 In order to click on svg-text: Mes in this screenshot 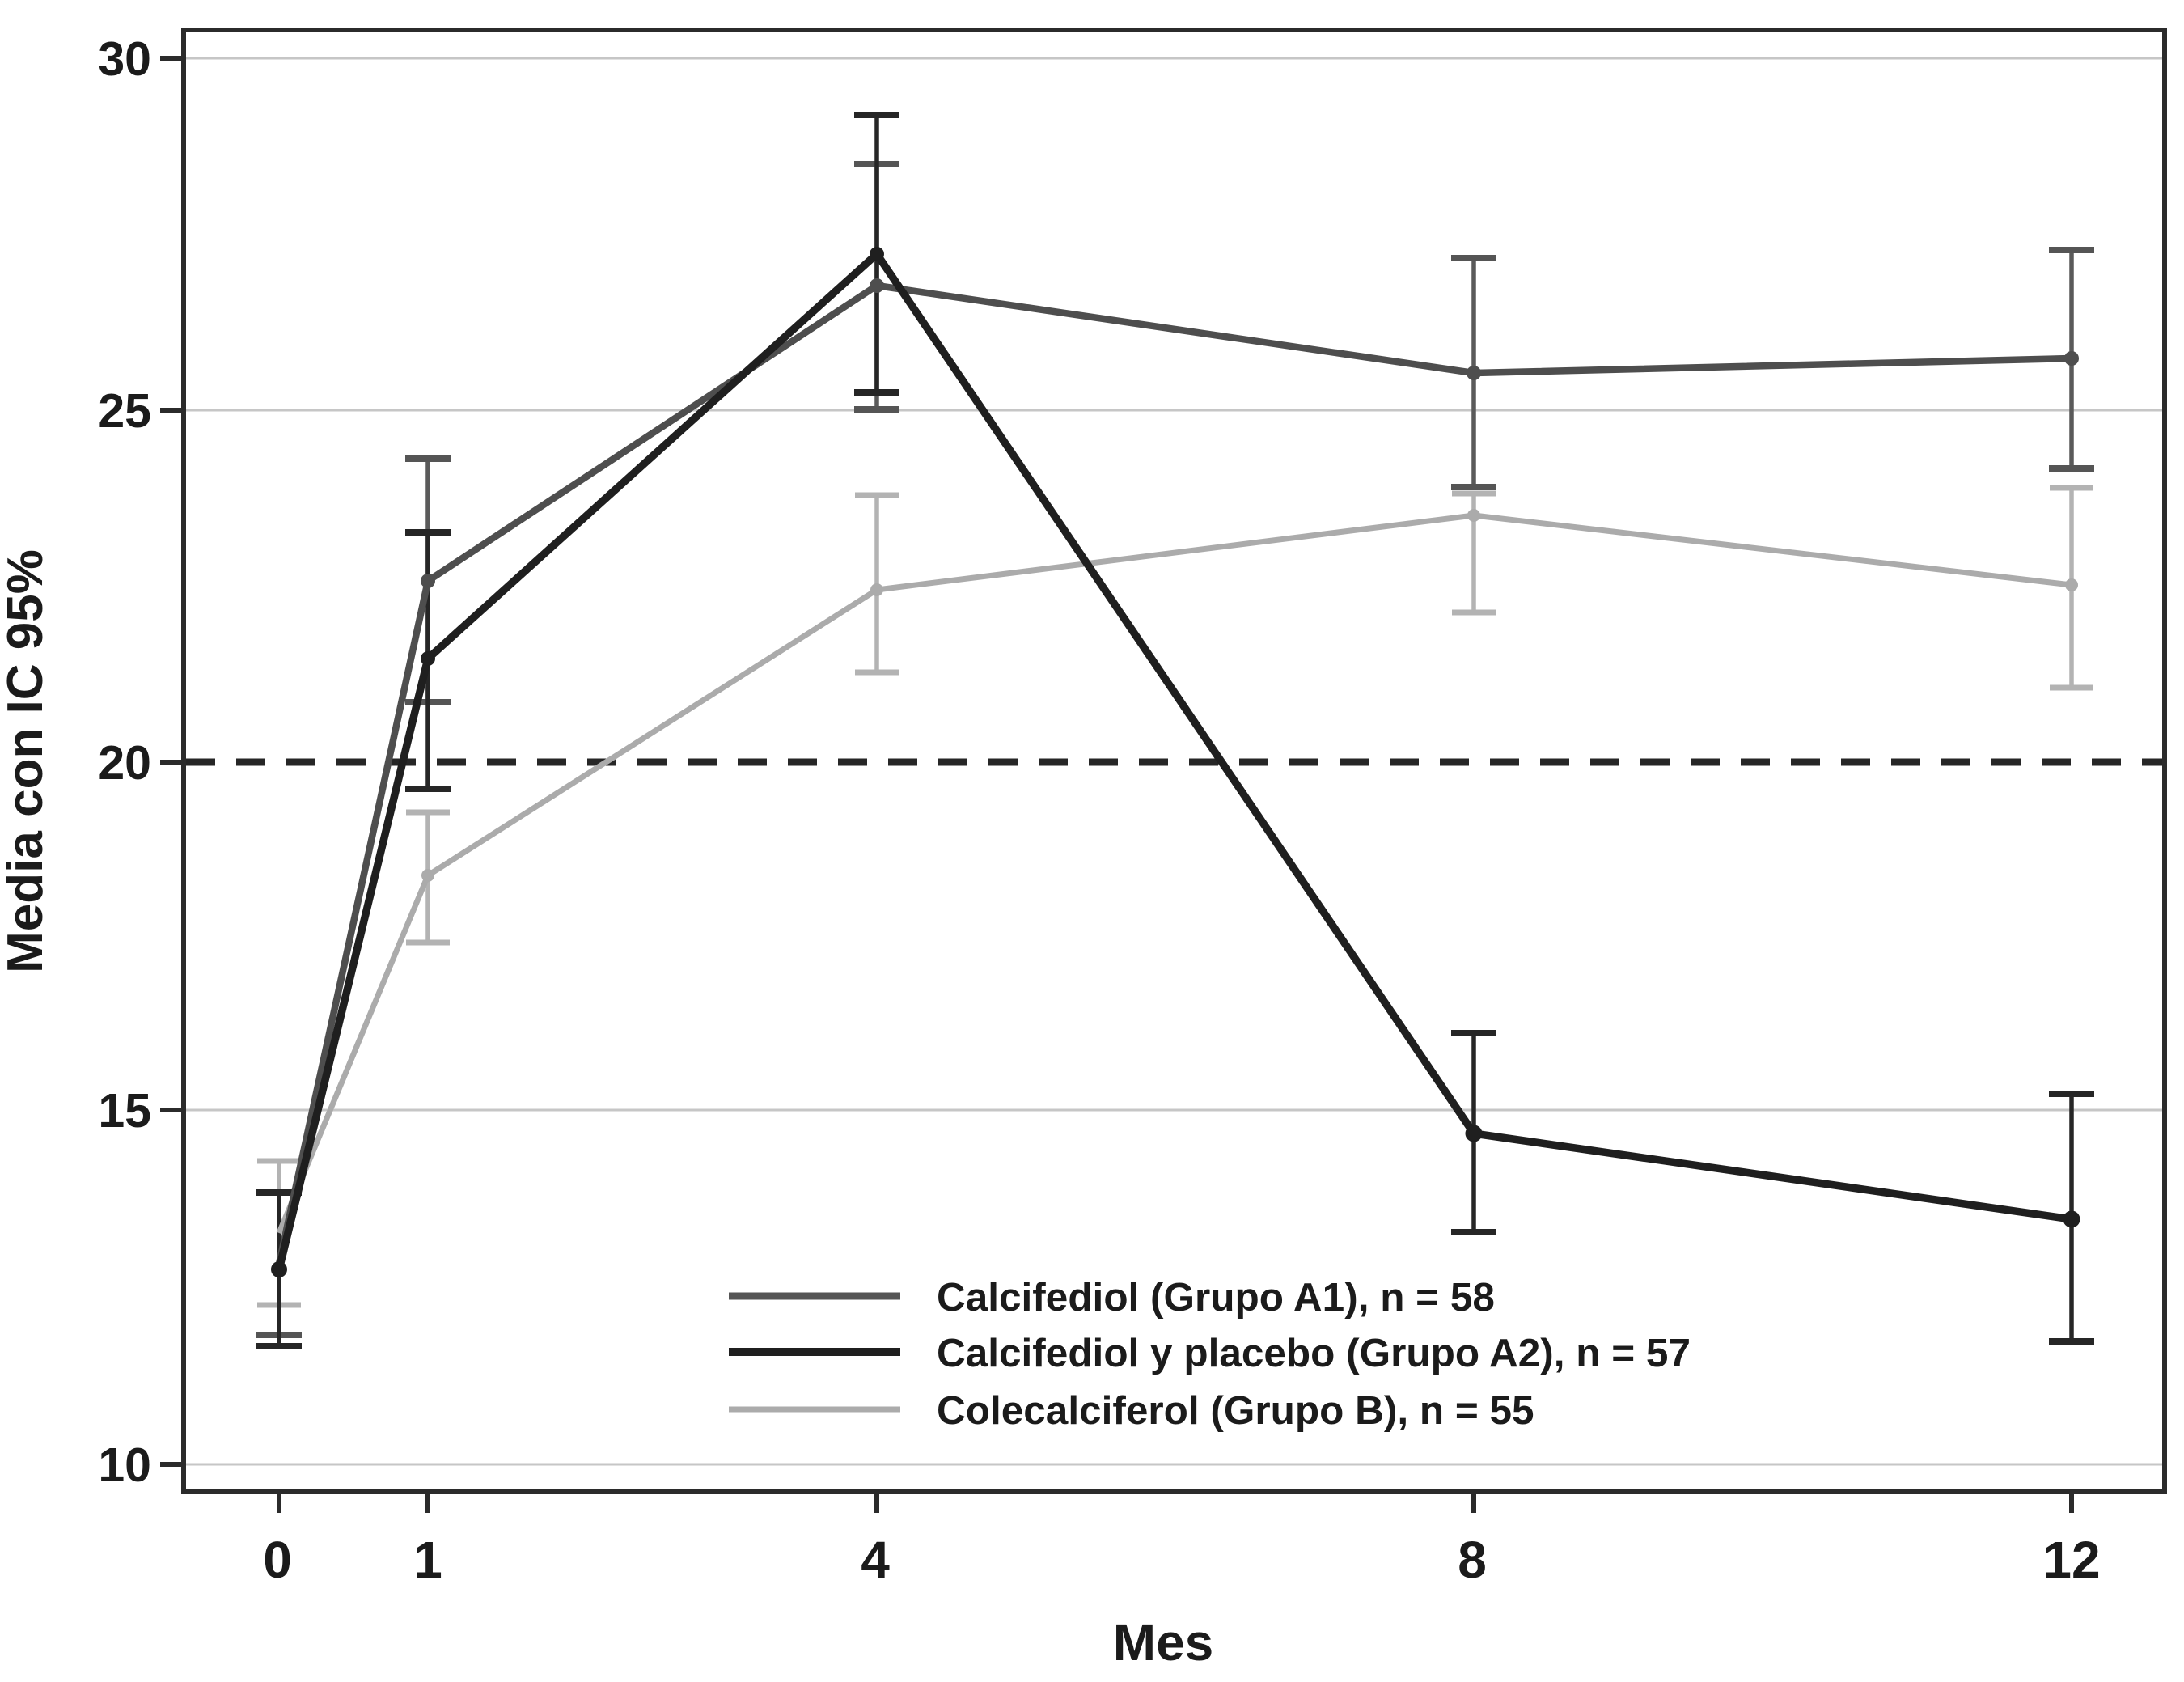, I will do `click(1163, 1642)`.